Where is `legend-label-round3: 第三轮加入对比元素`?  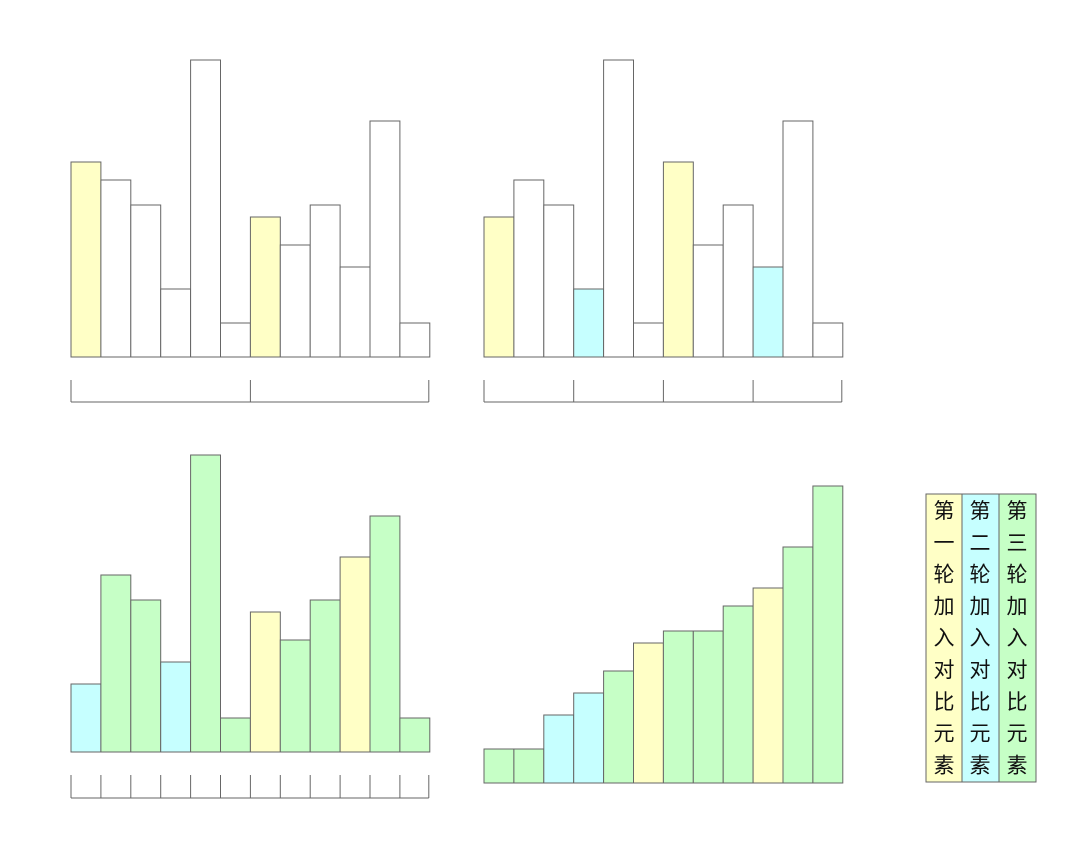
legend-label-round3: 第三轮加入对比元素 is located at coordinates (1017, 638).